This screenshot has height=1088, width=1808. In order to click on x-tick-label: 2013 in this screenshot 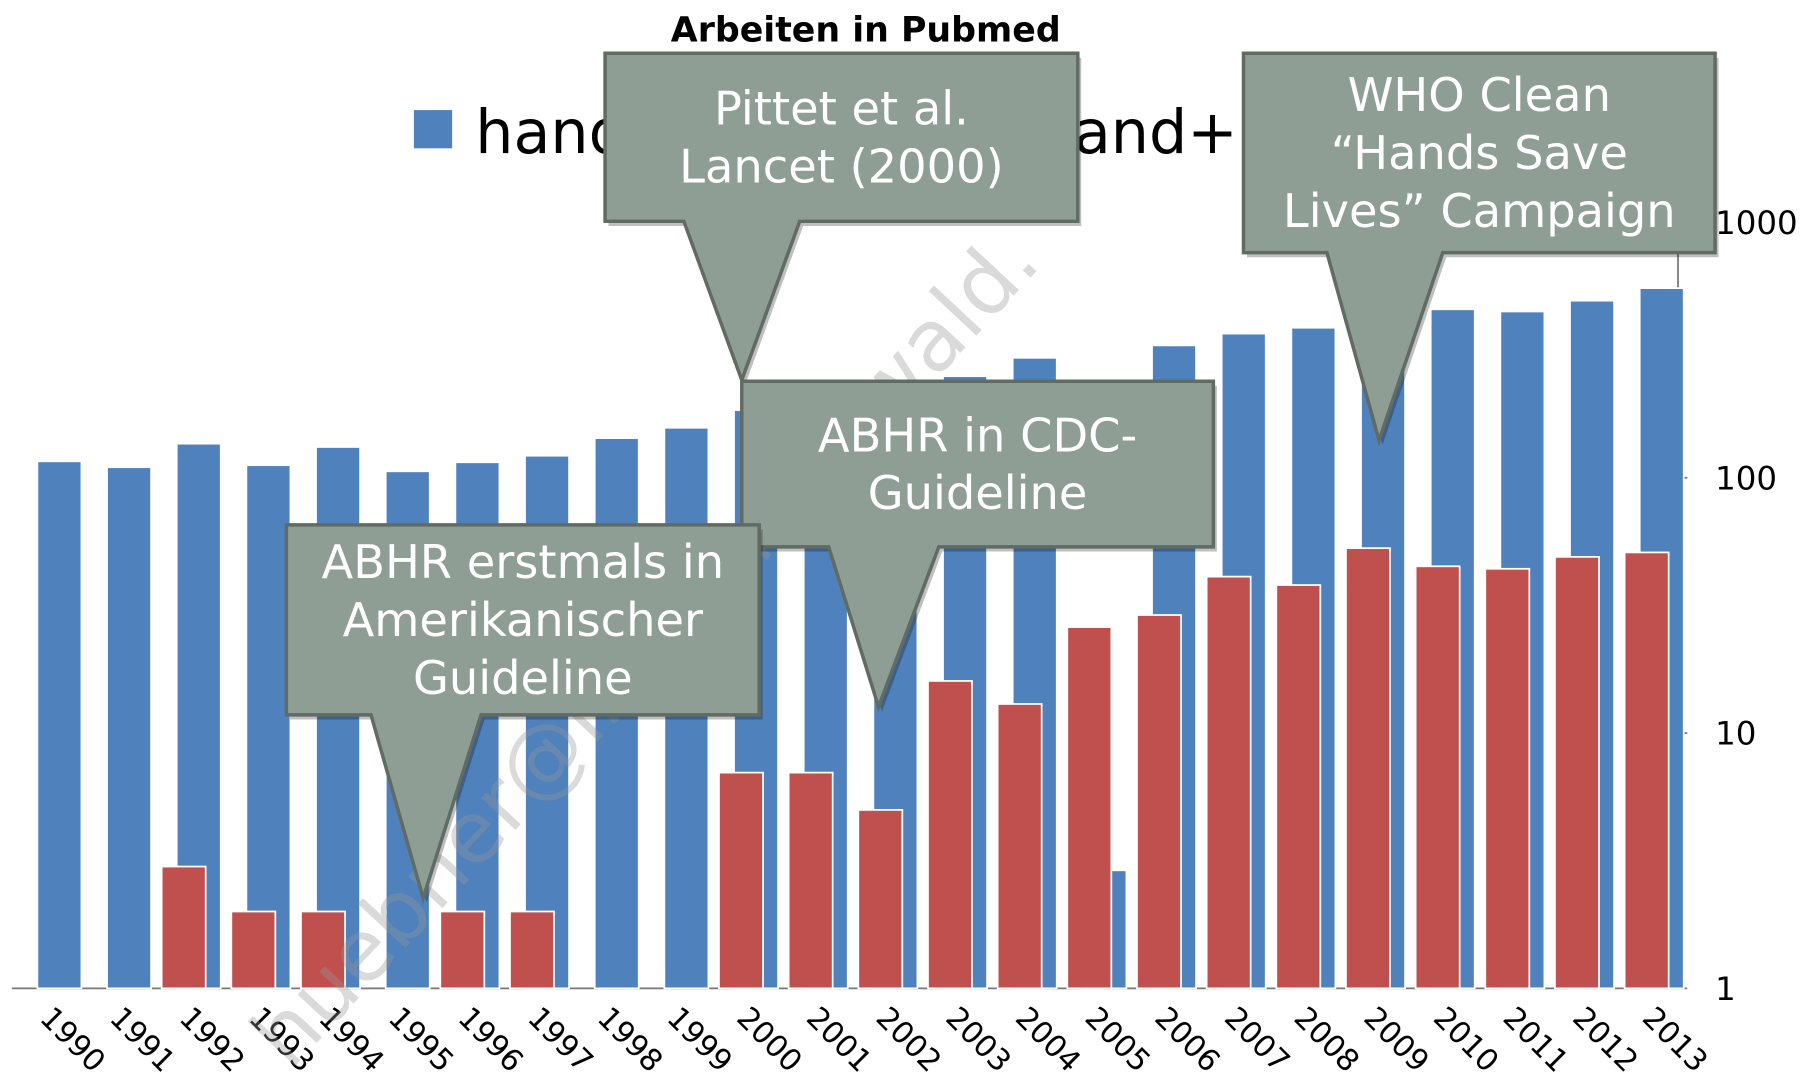, I will do `click(1674, 1040)`.